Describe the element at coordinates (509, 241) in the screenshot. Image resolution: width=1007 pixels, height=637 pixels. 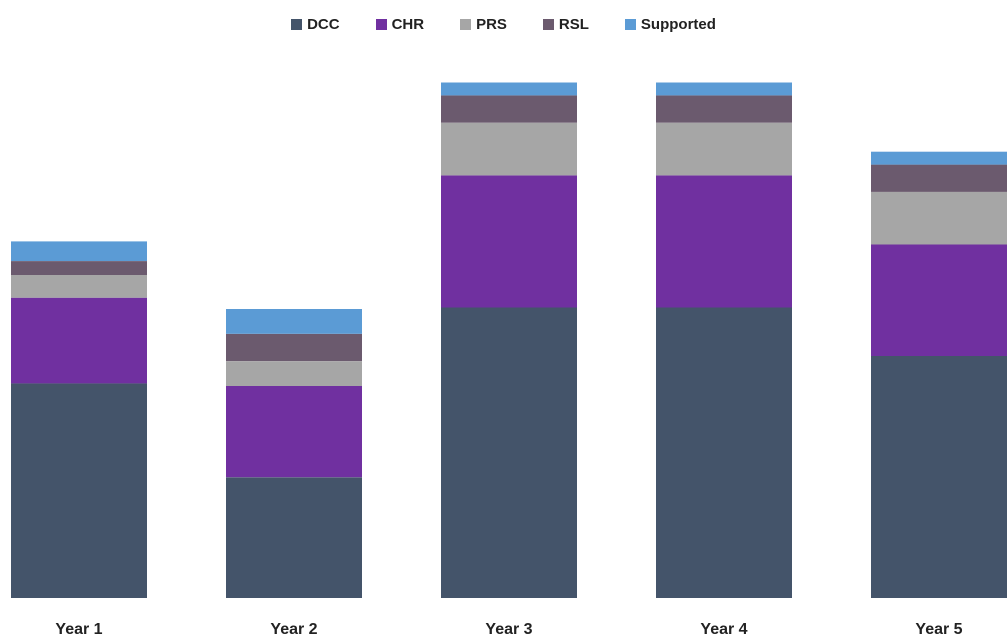
I see `bar-year-3-chr` at that location.